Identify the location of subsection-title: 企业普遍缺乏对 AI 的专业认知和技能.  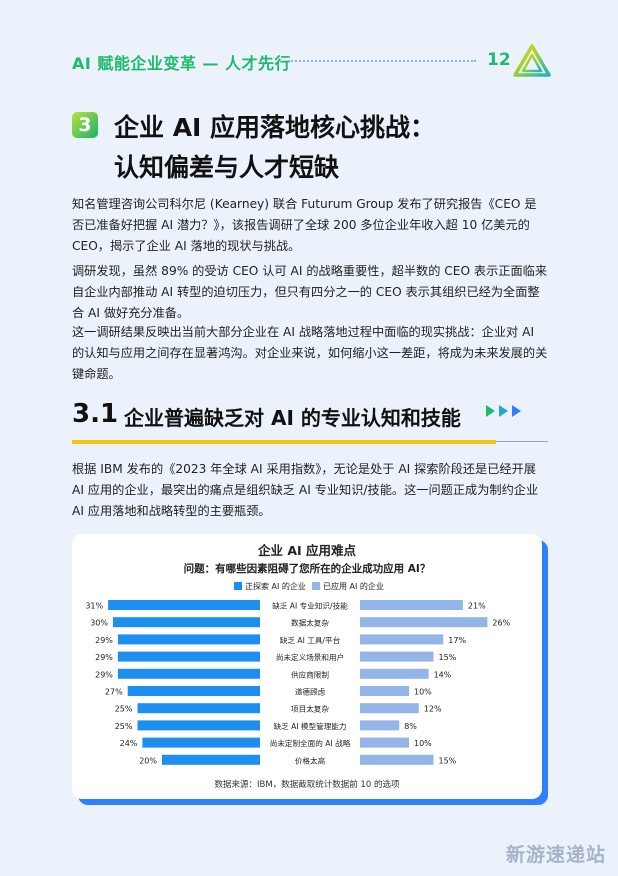
(292, 418).